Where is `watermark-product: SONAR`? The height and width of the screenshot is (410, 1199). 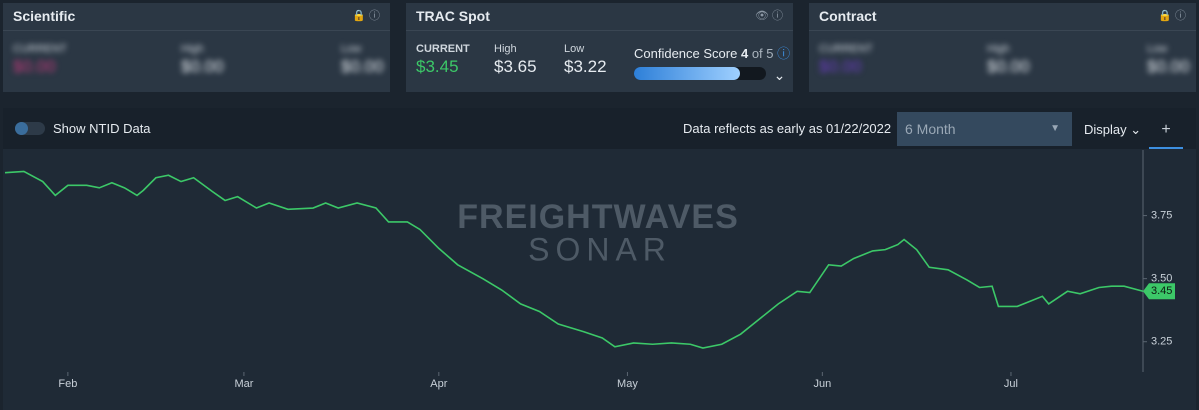 watermark-product: SONAR is located at coordinates (600, 249).